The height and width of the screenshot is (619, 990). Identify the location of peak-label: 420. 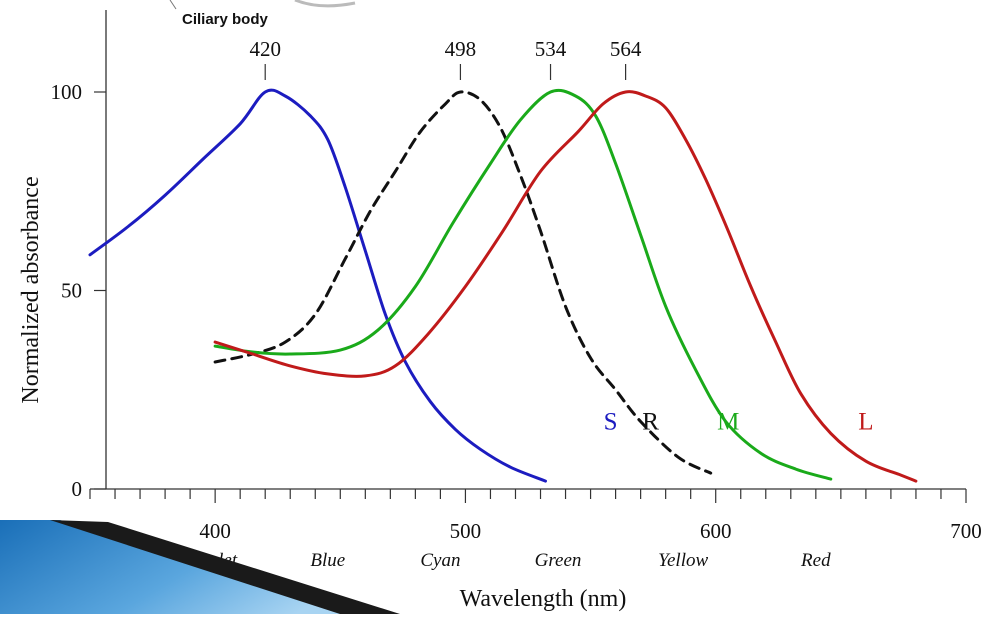
(265, 49).